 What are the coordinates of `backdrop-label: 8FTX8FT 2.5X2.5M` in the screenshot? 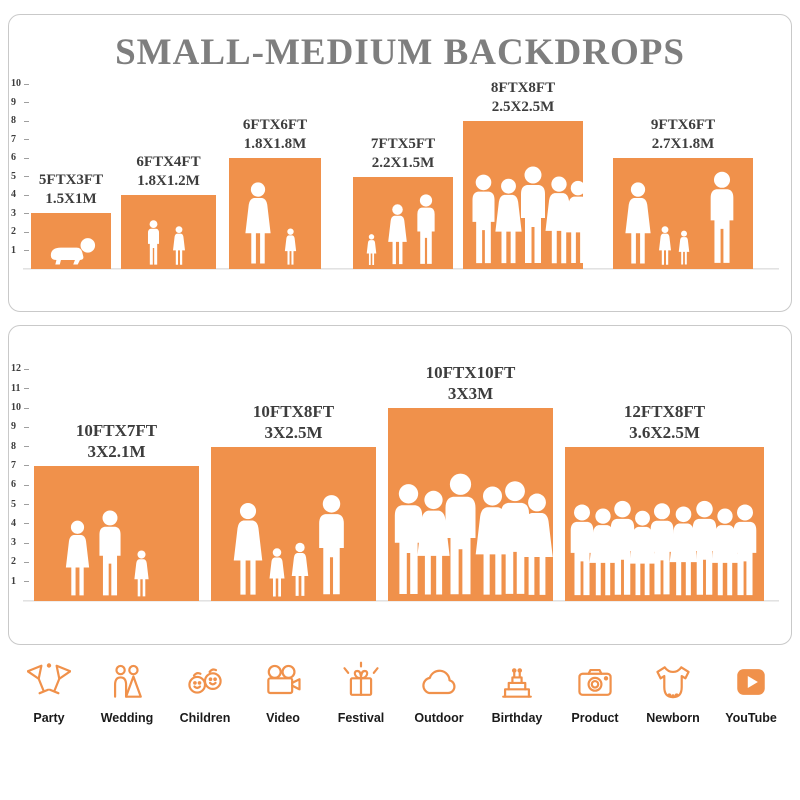 It's located at (523, 98).